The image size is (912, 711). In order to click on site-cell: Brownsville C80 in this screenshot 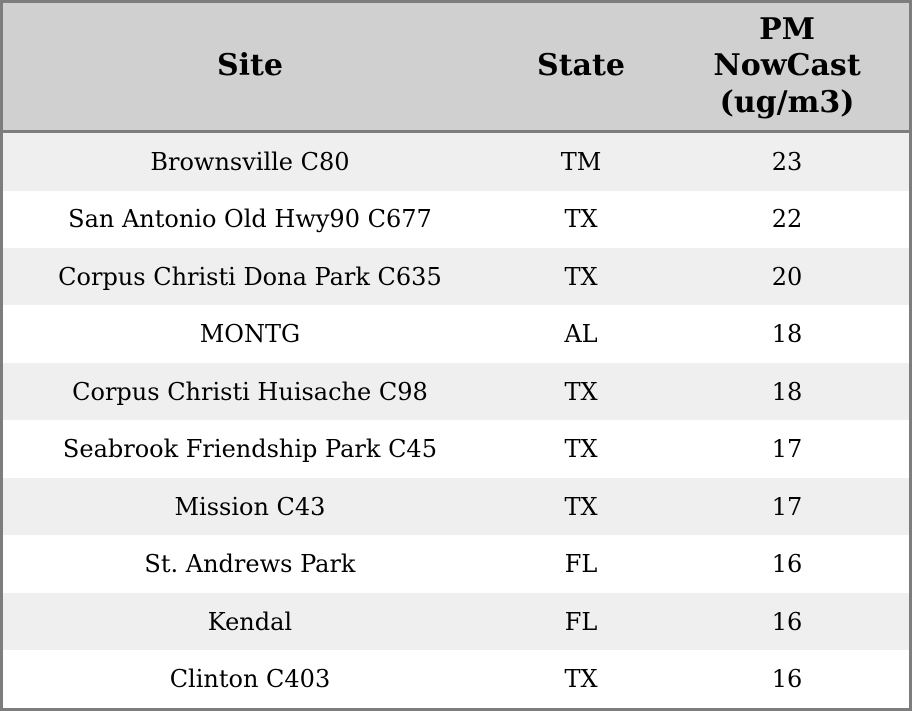, I will do `click(249, 161)`.